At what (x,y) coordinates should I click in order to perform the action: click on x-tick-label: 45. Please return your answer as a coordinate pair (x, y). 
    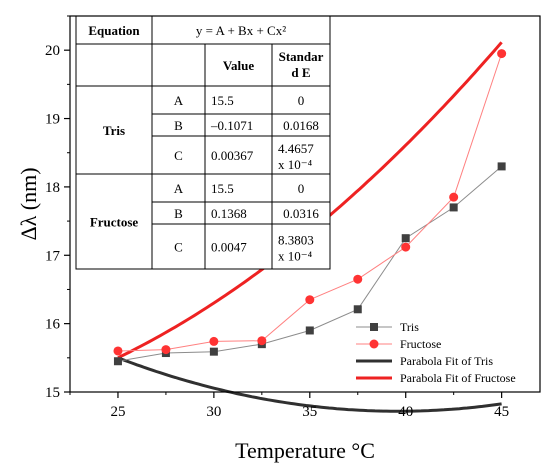
    Looking at the image, I should click on (501, 412).